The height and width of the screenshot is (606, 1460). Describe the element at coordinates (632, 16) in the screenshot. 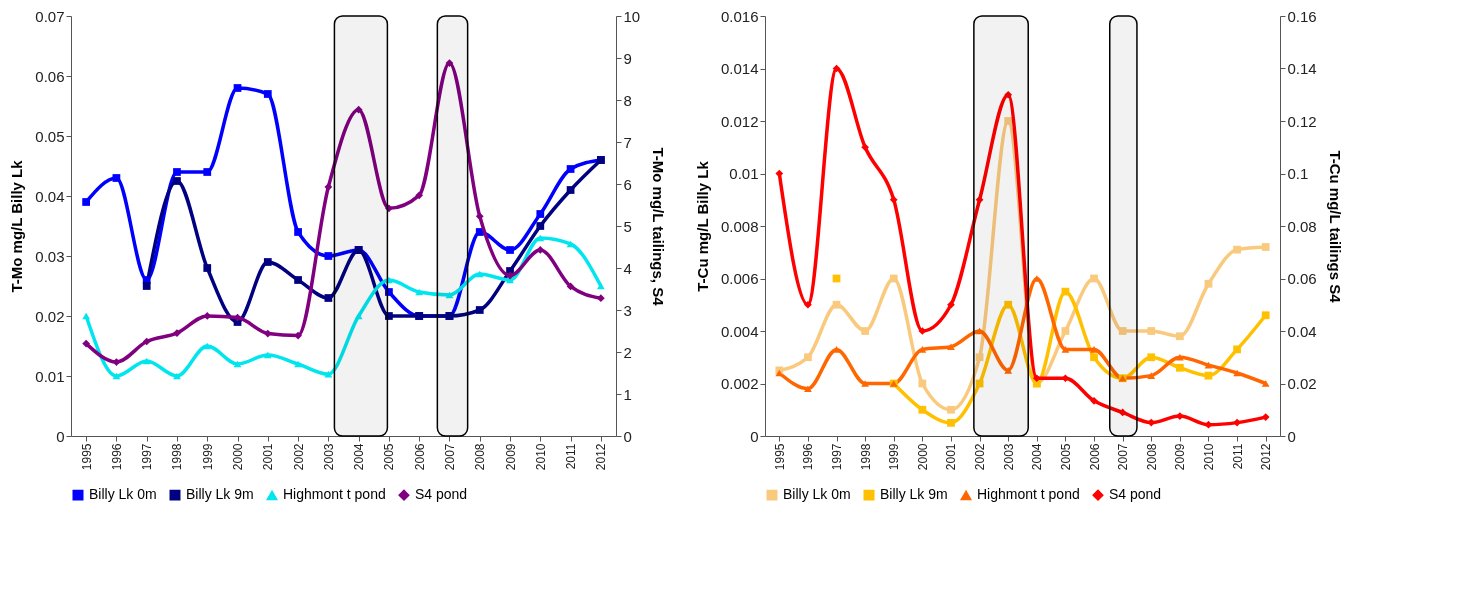

I see `y2-tick-label: 10` at that location.